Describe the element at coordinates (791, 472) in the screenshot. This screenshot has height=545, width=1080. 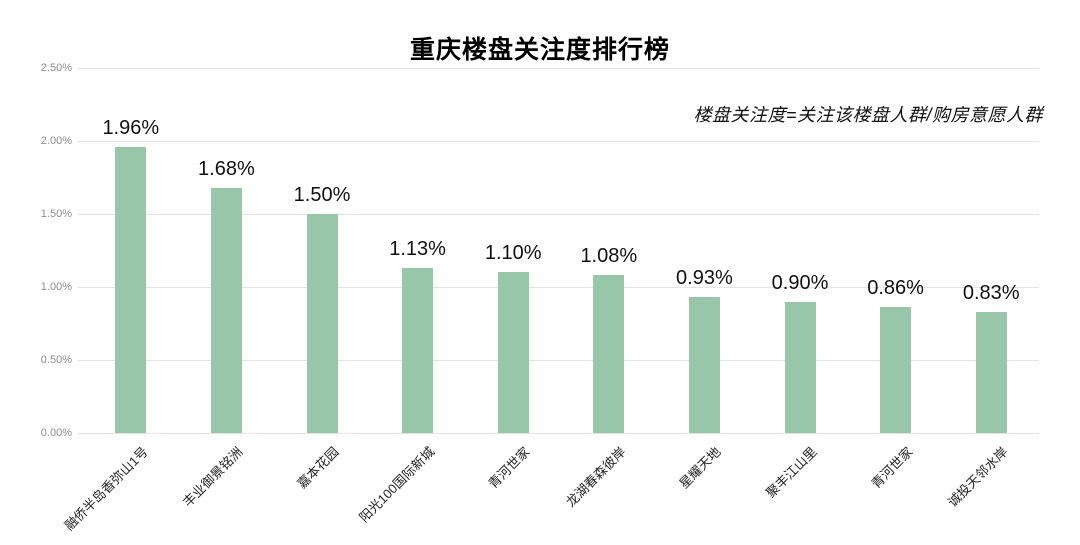
I see `x-axis-category-label: 聚丰江山里` at that location.